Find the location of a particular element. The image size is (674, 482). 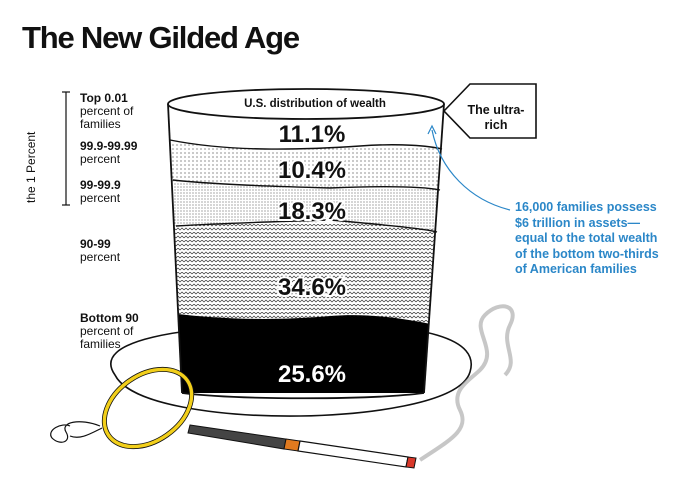

one-percent-bracket is located at coordinates (66, 148).